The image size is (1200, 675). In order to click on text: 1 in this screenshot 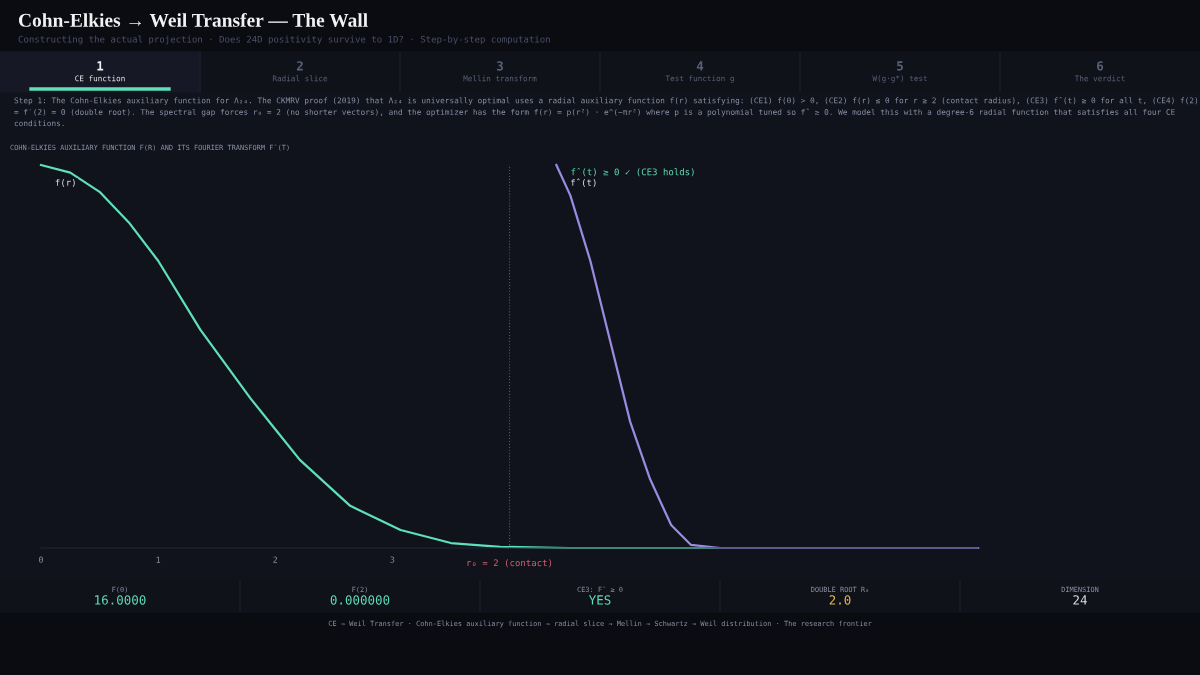, I will do `click(100, 66)`.